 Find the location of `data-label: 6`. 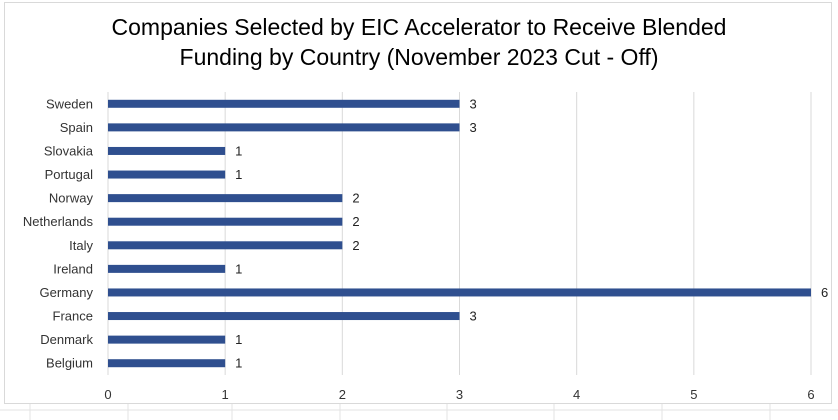

data-label: 6 is located at coordinates (824, 292).